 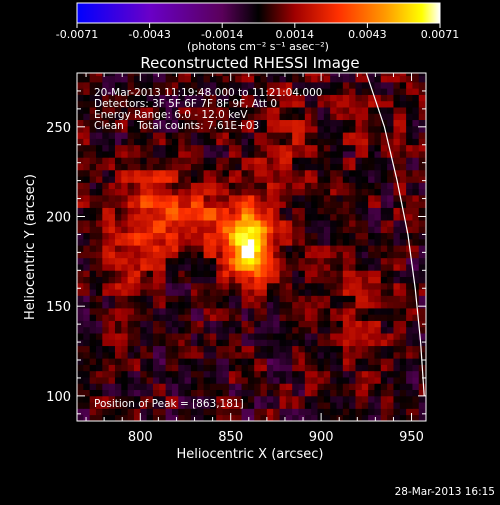 What do you see at coordinates (208, 93) in the screenshot?
I see `annotation-time: 20-Mar-2013 11:19:48.000 to 11:21:04.000` at bounding box center [208, 93].